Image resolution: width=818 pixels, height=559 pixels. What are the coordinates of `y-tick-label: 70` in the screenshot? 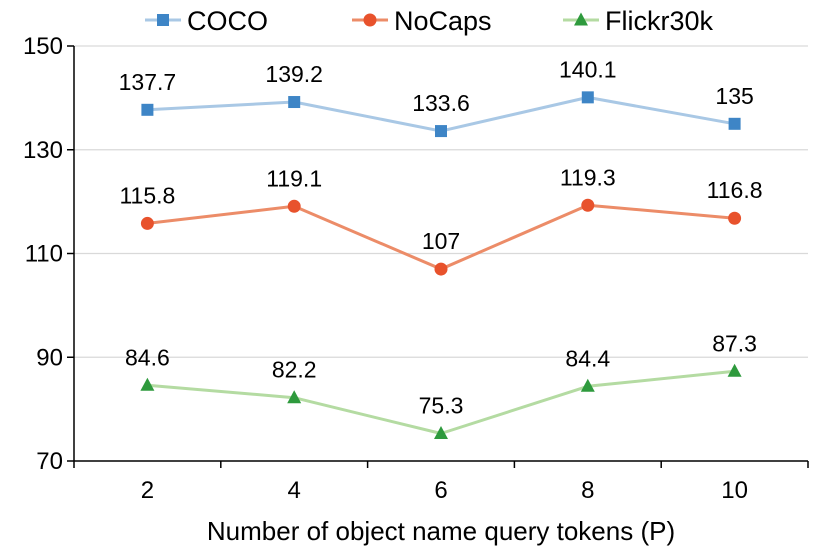 It's located at (49, 461).